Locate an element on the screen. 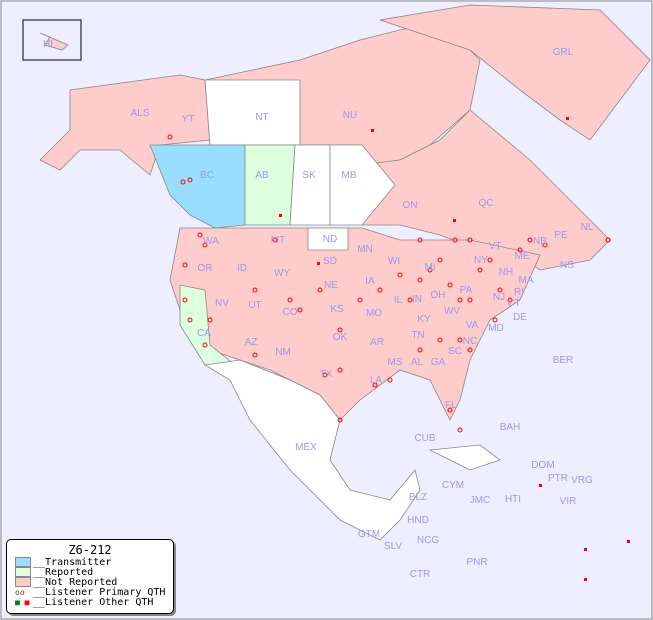 Image resolution: width=653 pixels, height=620 pixels. legend-not-reported: __Not Reported is located at coordinates (94, 582).